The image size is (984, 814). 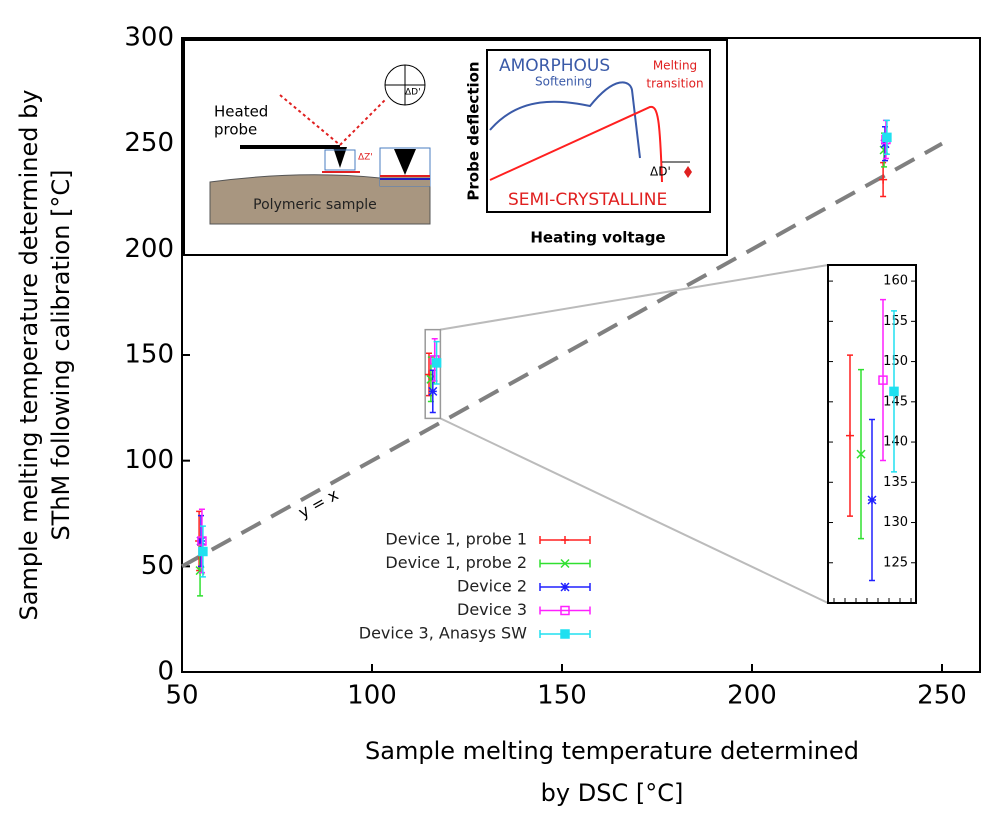 I want to click on inset-y-tick-label: 135, so click(x=895, y=482).